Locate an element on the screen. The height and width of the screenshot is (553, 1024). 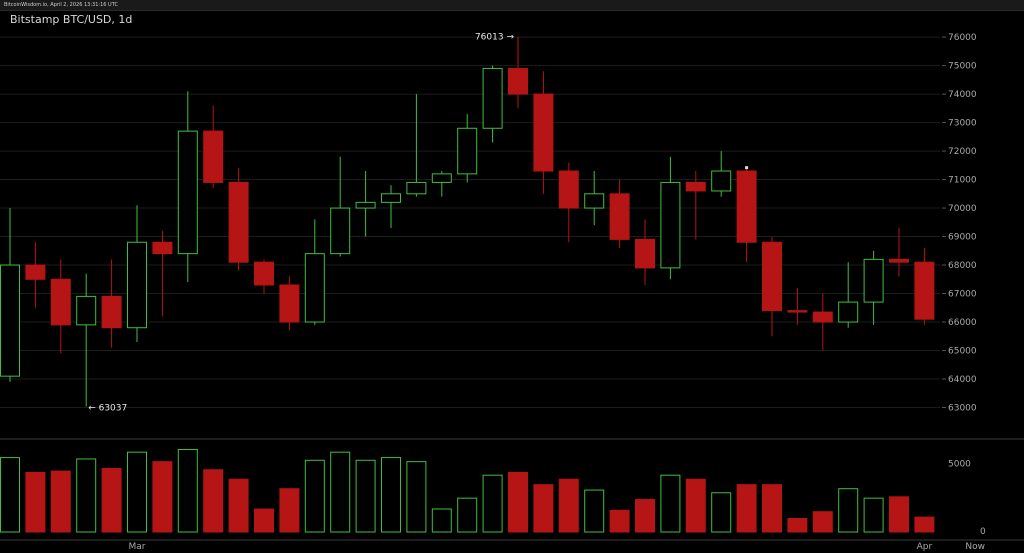
price-tick-label: 70000 is located at coordinates (962, 209).